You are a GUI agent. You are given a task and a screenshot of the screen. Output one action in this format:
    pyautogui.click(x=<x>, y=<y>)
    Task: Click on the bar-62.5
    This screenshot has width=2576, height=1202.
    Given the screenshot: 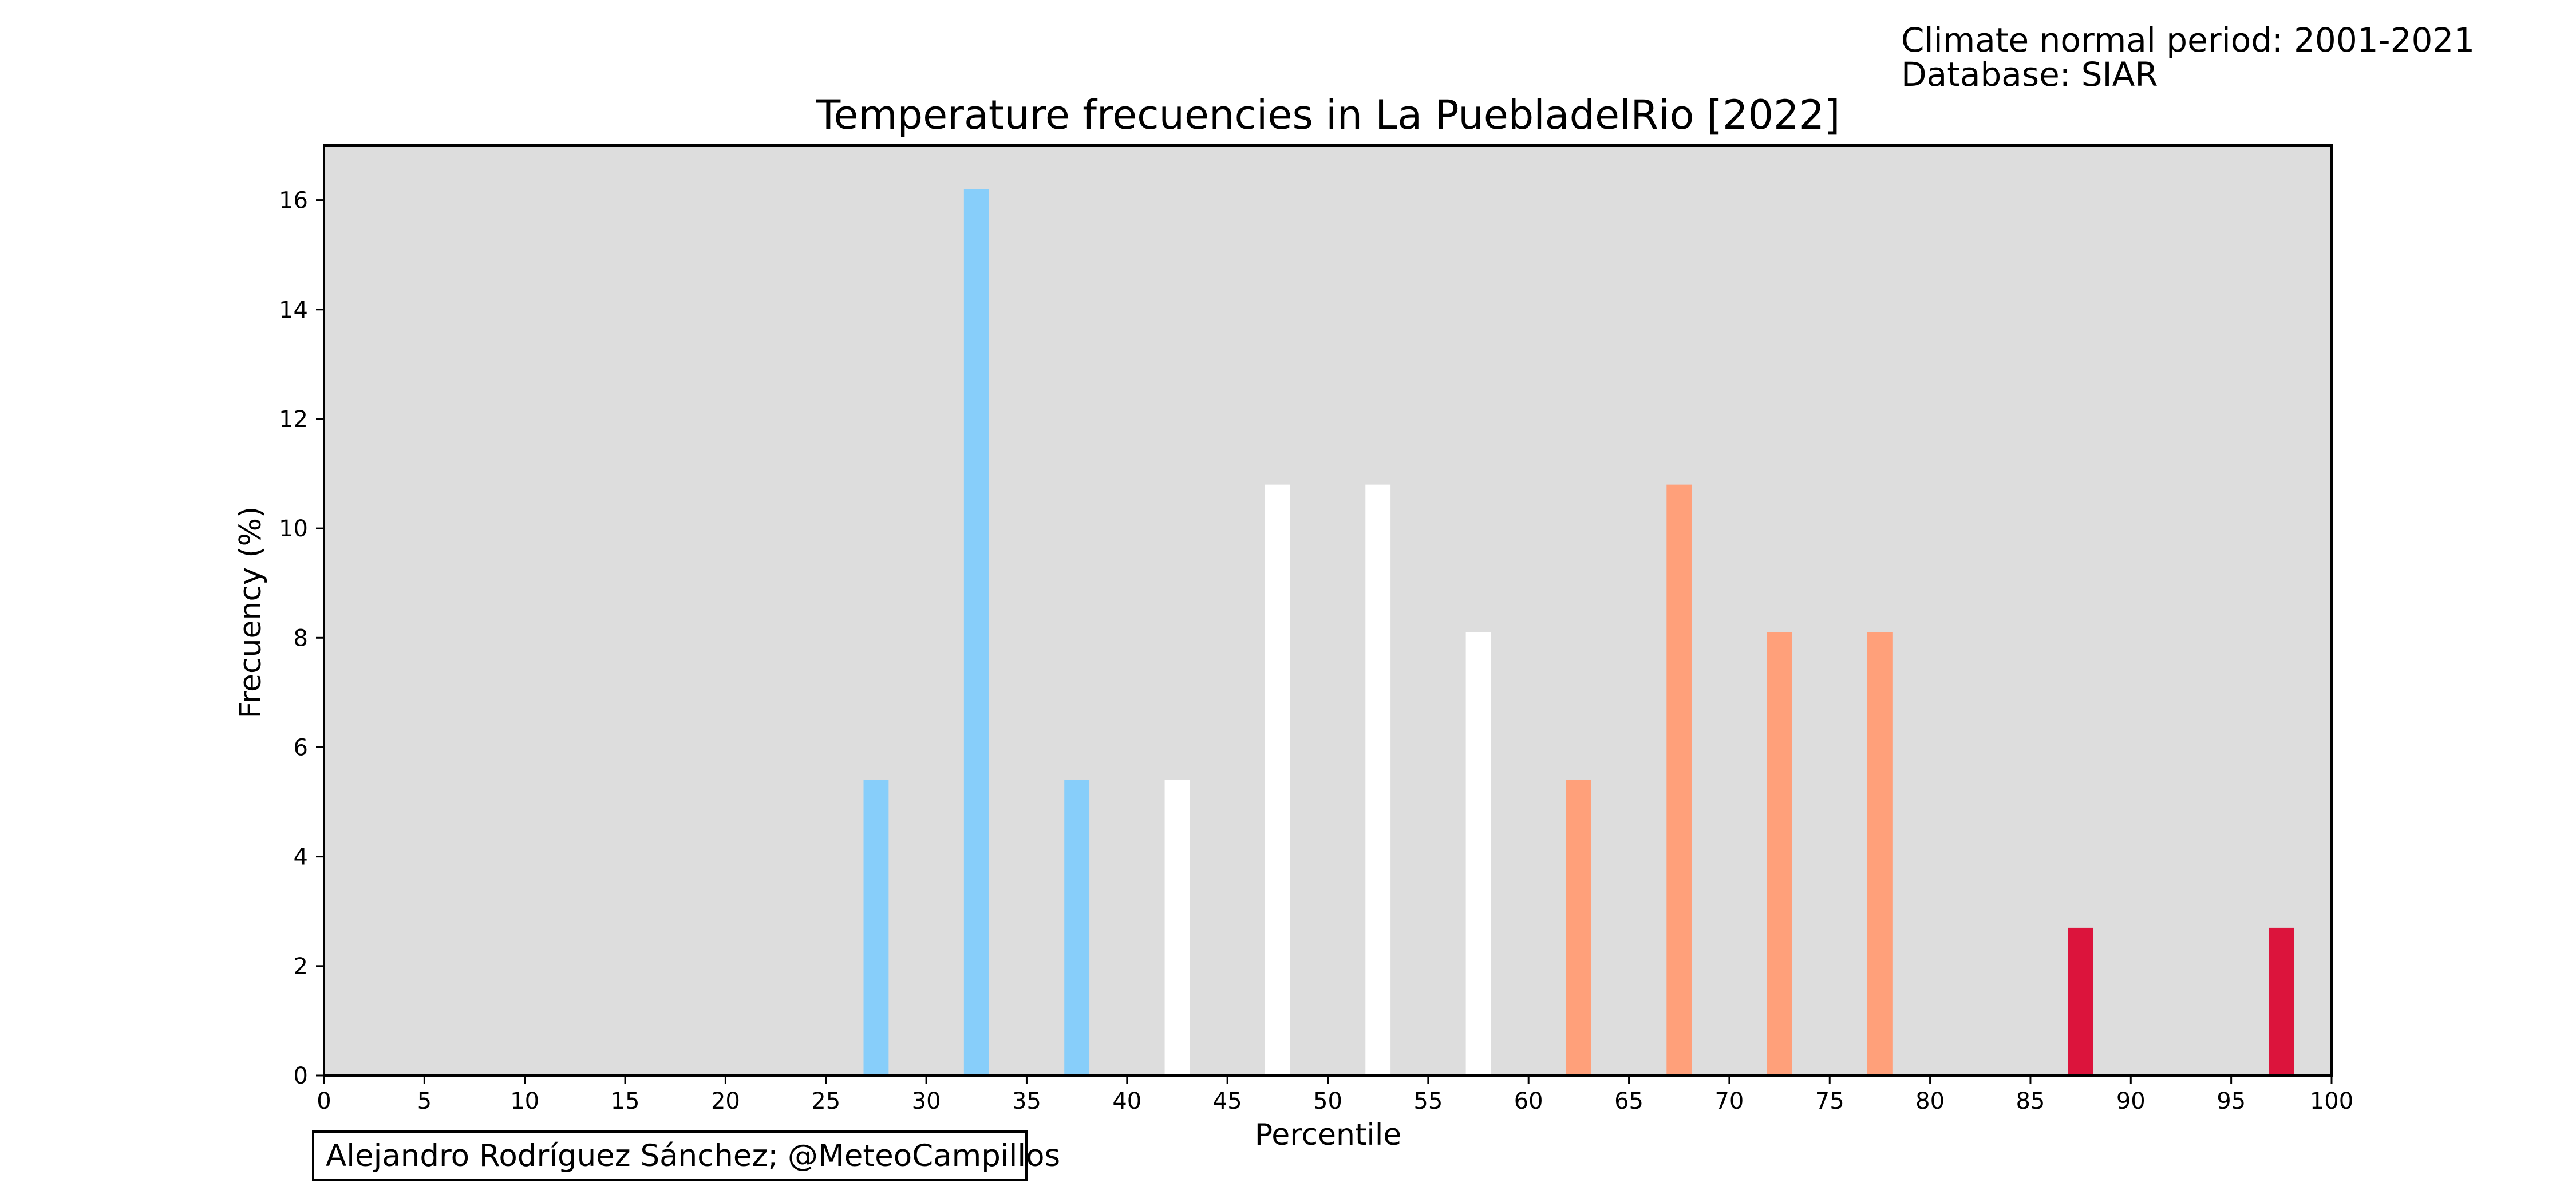 What is the action you would take?
    pyautogui.click(x=1578, y=928)
    